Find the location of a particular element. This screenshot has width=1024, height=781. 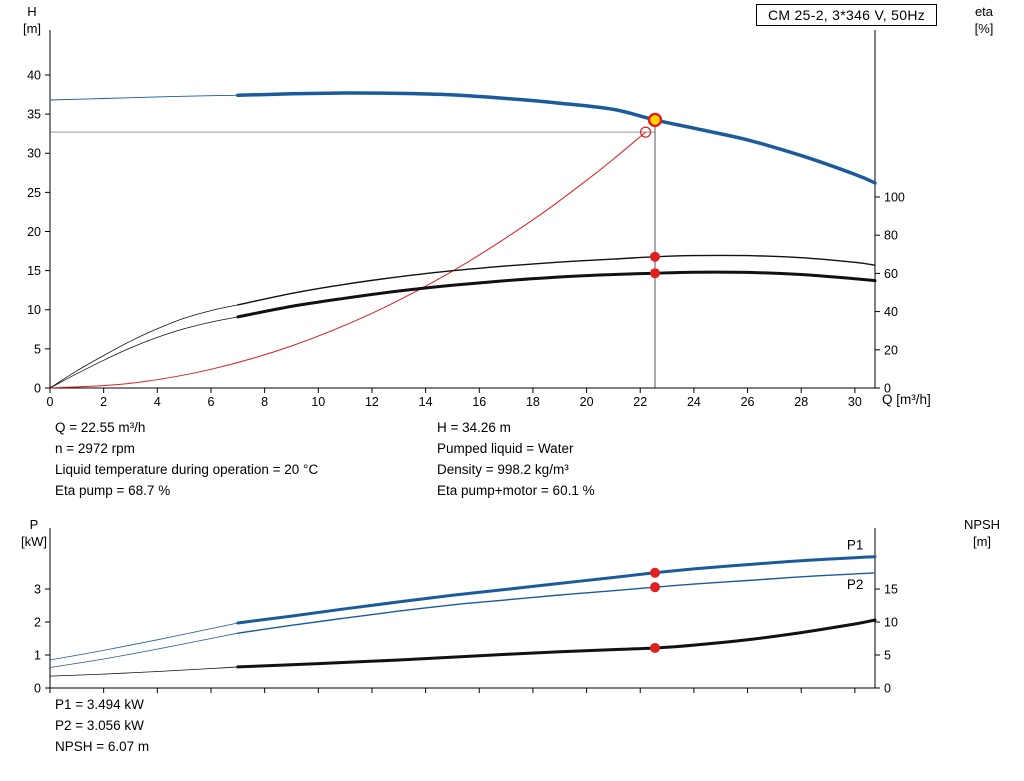

y-right-tick-label: 20 is located at coordinates (891, 350).